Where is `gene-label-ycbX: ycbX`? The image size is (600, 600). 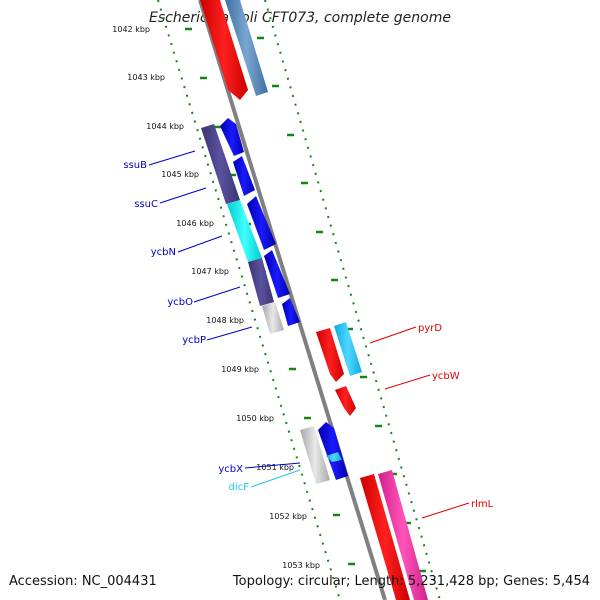 gene-label-ycbX: ycbX is located at coordinates (230, 469).